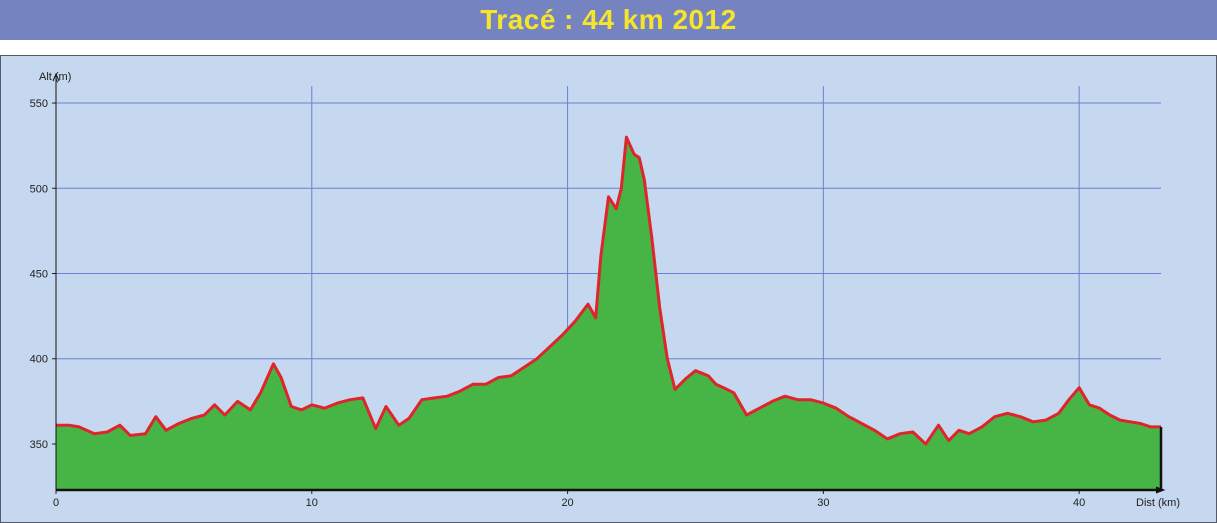 This screenshot has width=1217, height=523. Describe the element at coordinates (39, 445) in the screenshot. I see `y-tick-label: 350` at that location.